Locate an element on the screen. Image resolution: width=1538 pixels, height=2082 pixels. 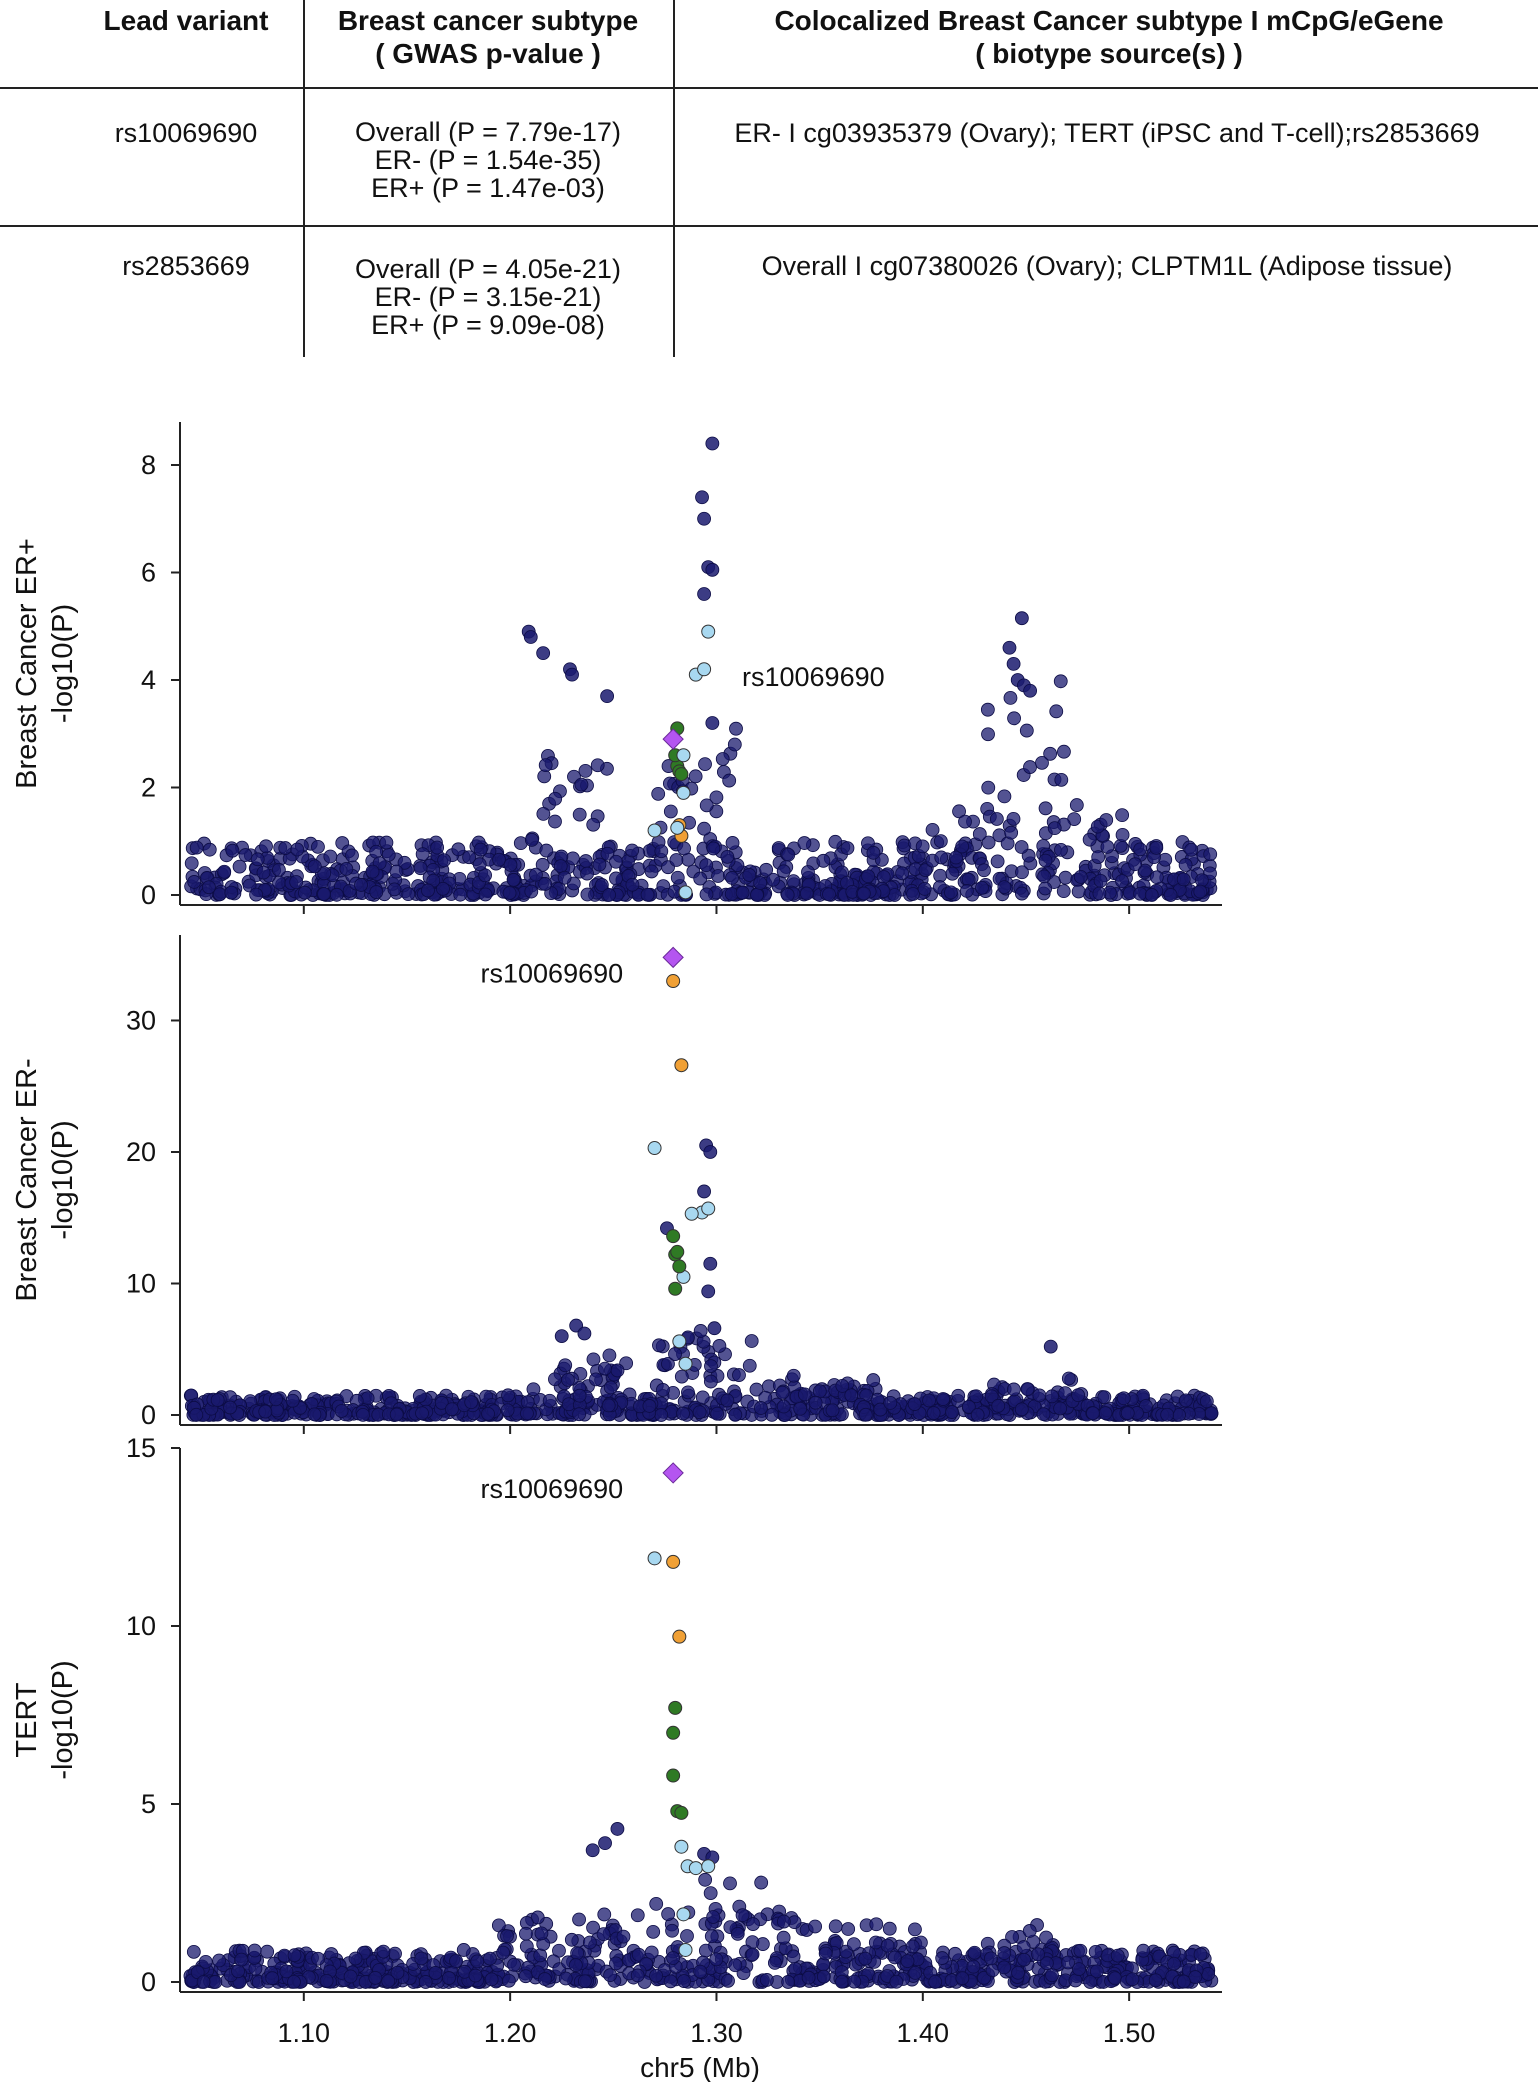
header-lead-variant: Lead variant is located at coordinates (186, 20).